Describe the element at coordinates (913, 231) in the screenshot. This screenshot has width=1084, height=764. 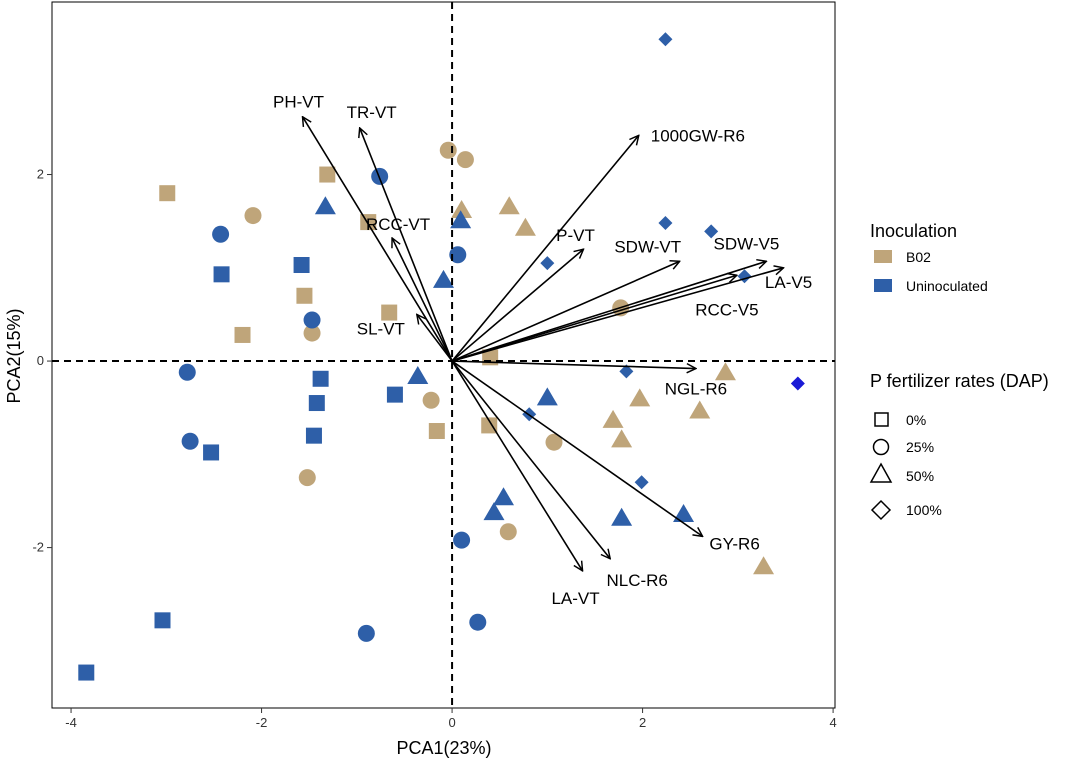
I see `legend-inoculation-title: Inoculation` at that location.